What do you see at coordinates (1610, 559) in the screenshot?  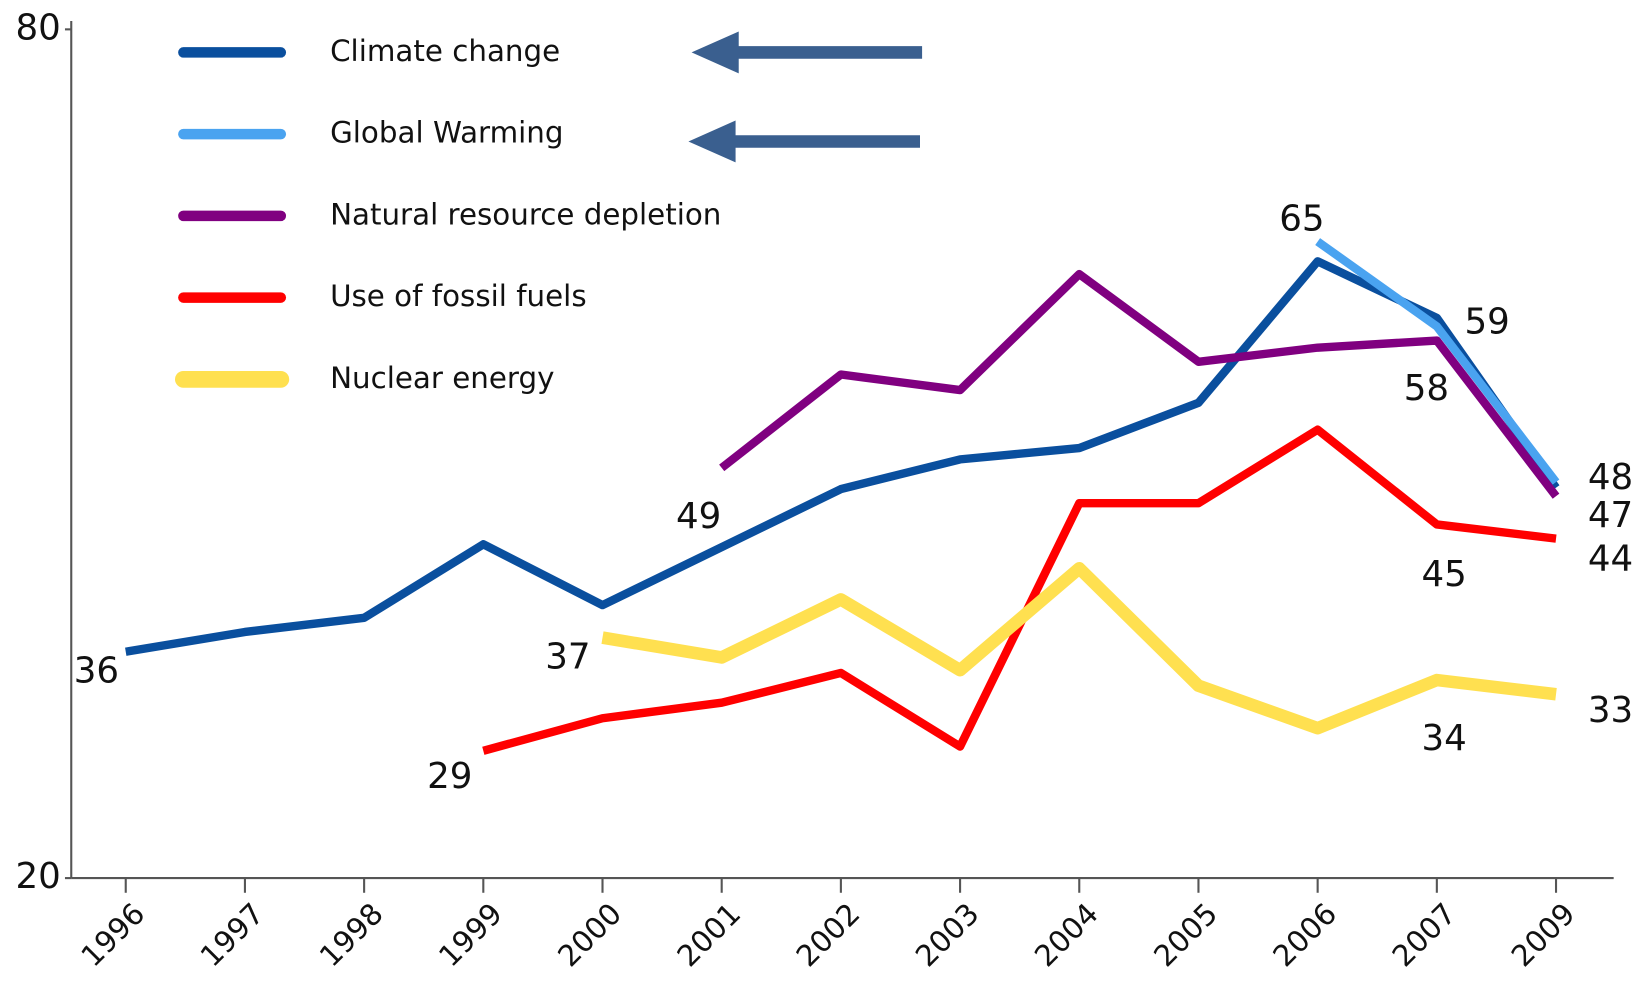 I see `data-label: 44` at bounding box center [1610, 559].